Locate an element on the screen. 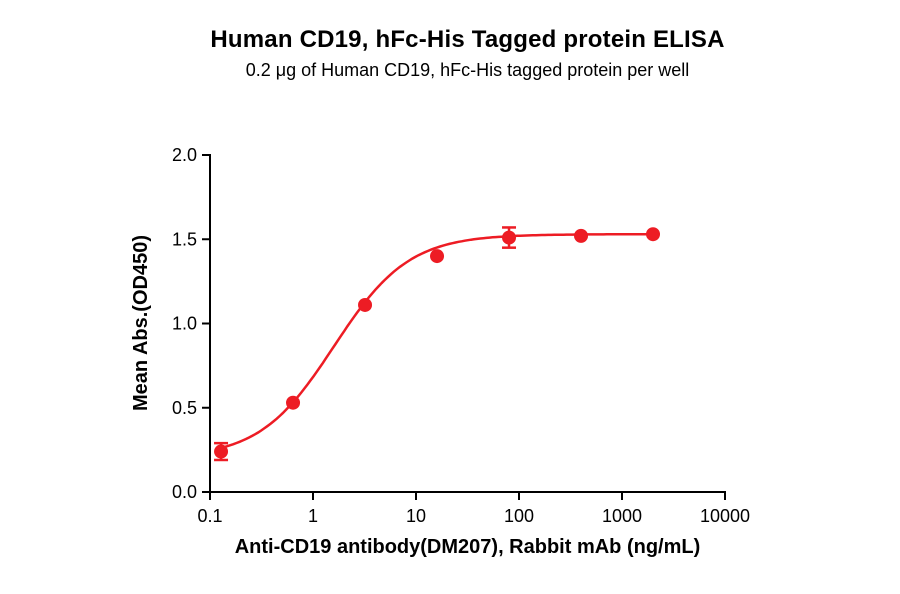  error-bars is located at coordinates (365, 344).